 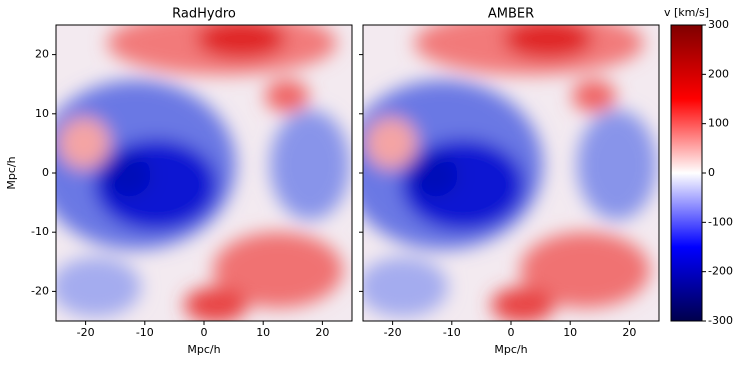 What do you see at coordinates (42, 54) in the screenshot?
I see `y-tick-label: 20` at bounding box center [42, 54].